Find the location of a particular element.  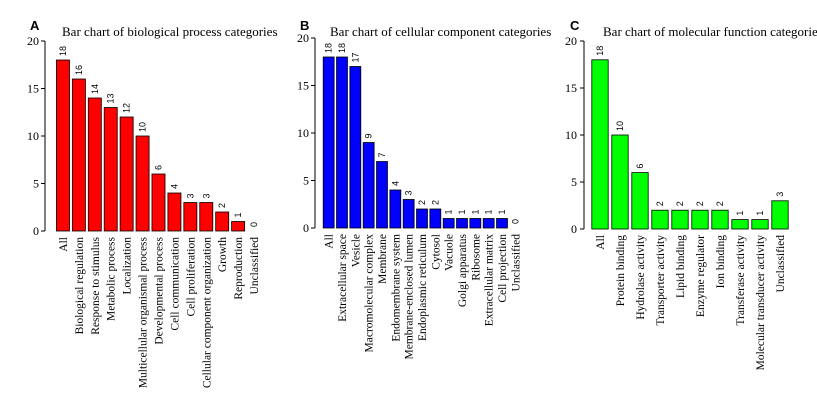

category-label: Cell projection is located at coordinates (503, 268).